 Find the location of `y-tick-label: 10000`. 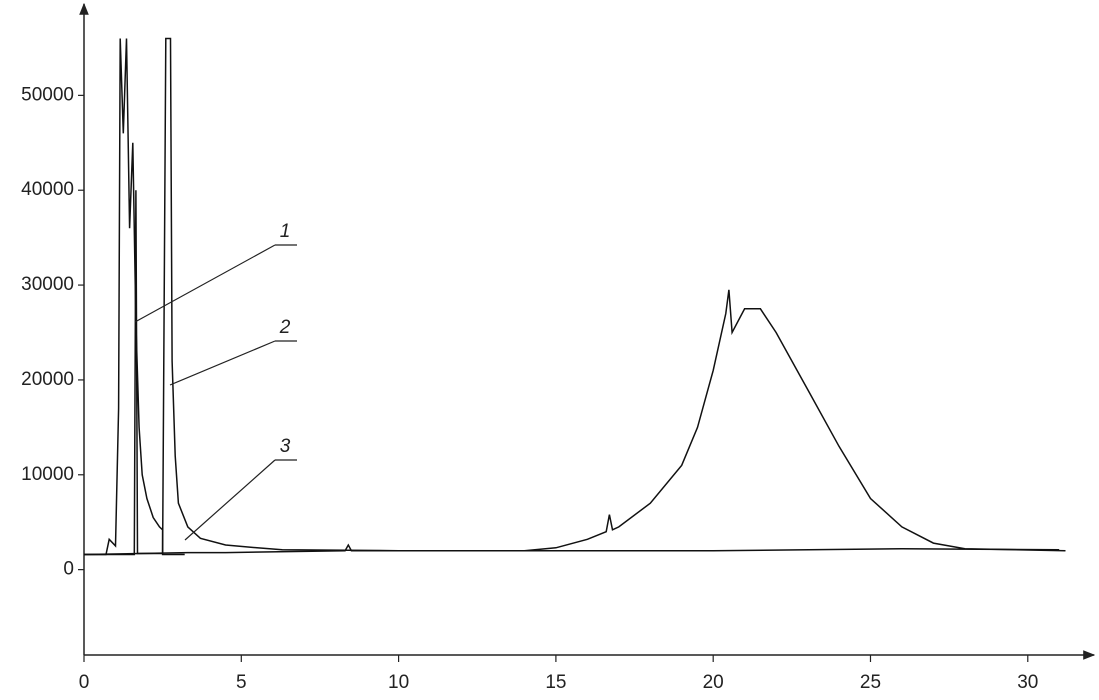

y-tick-label: 10000 is located at coordinates (47, 474).